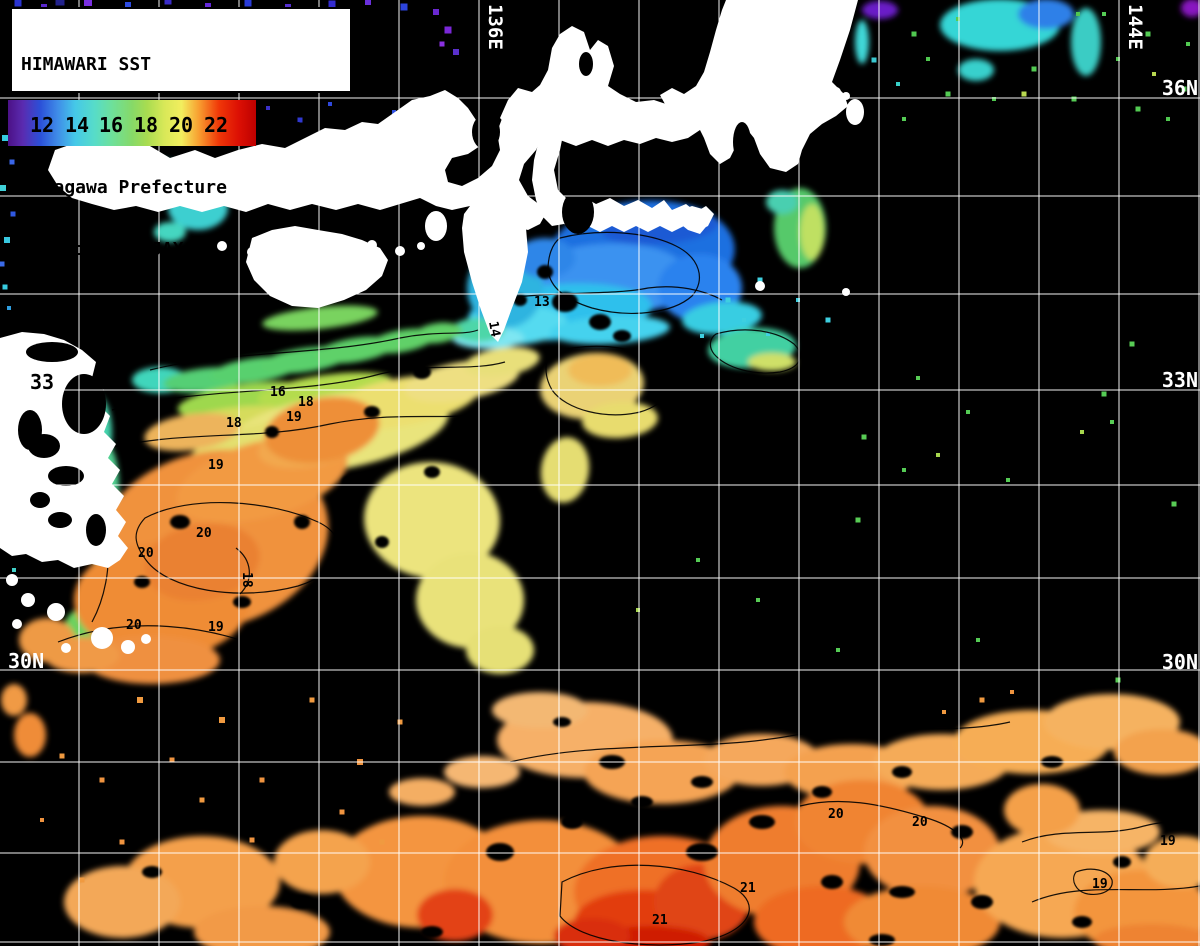 The image size is (1200, 946). Describe the element at coordinates (181, 125) in the screenshot. I see `colorbar-tick: 20` at that location.